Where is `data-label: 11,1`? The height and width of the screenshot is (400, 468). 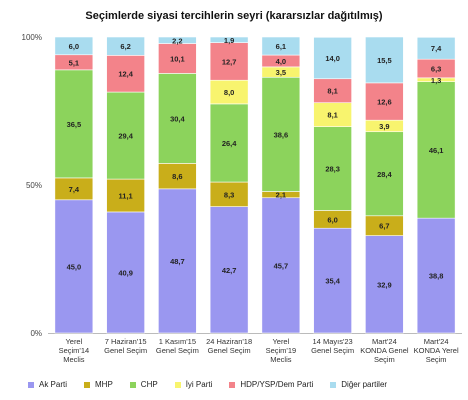
data-label: 11,1 is located at coordinates (126, 196).